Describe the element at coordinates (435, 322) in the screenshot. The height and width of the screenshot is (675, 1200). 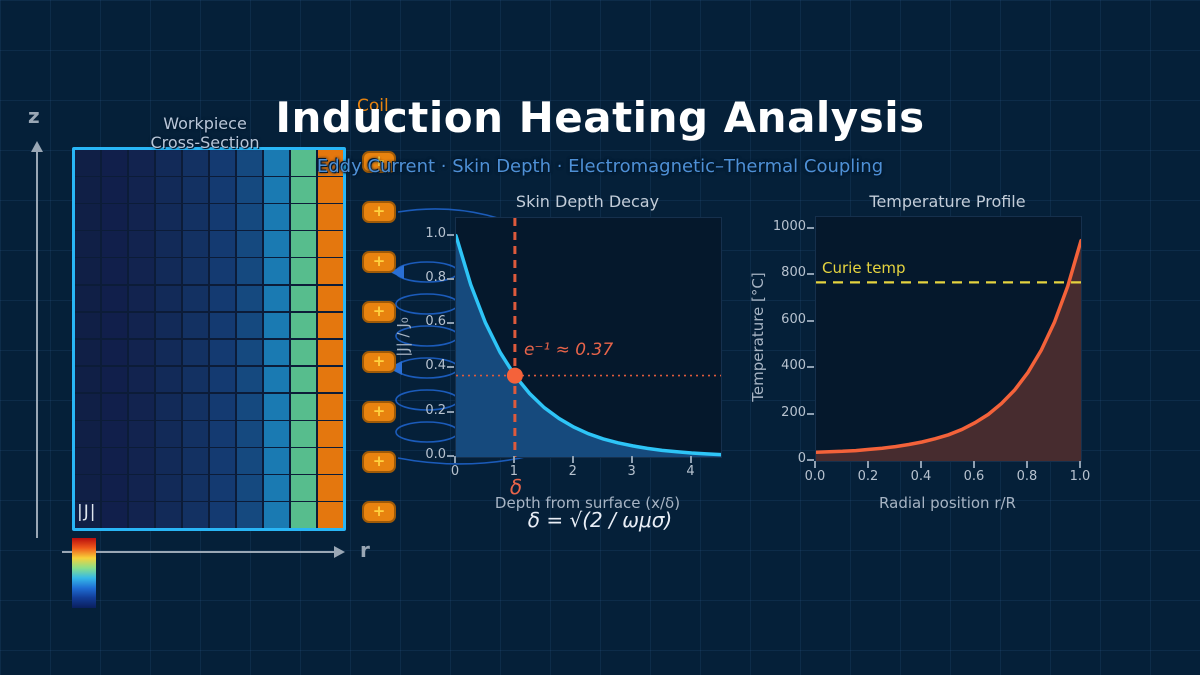
I see `y-tick-label: 0.6` at that location.